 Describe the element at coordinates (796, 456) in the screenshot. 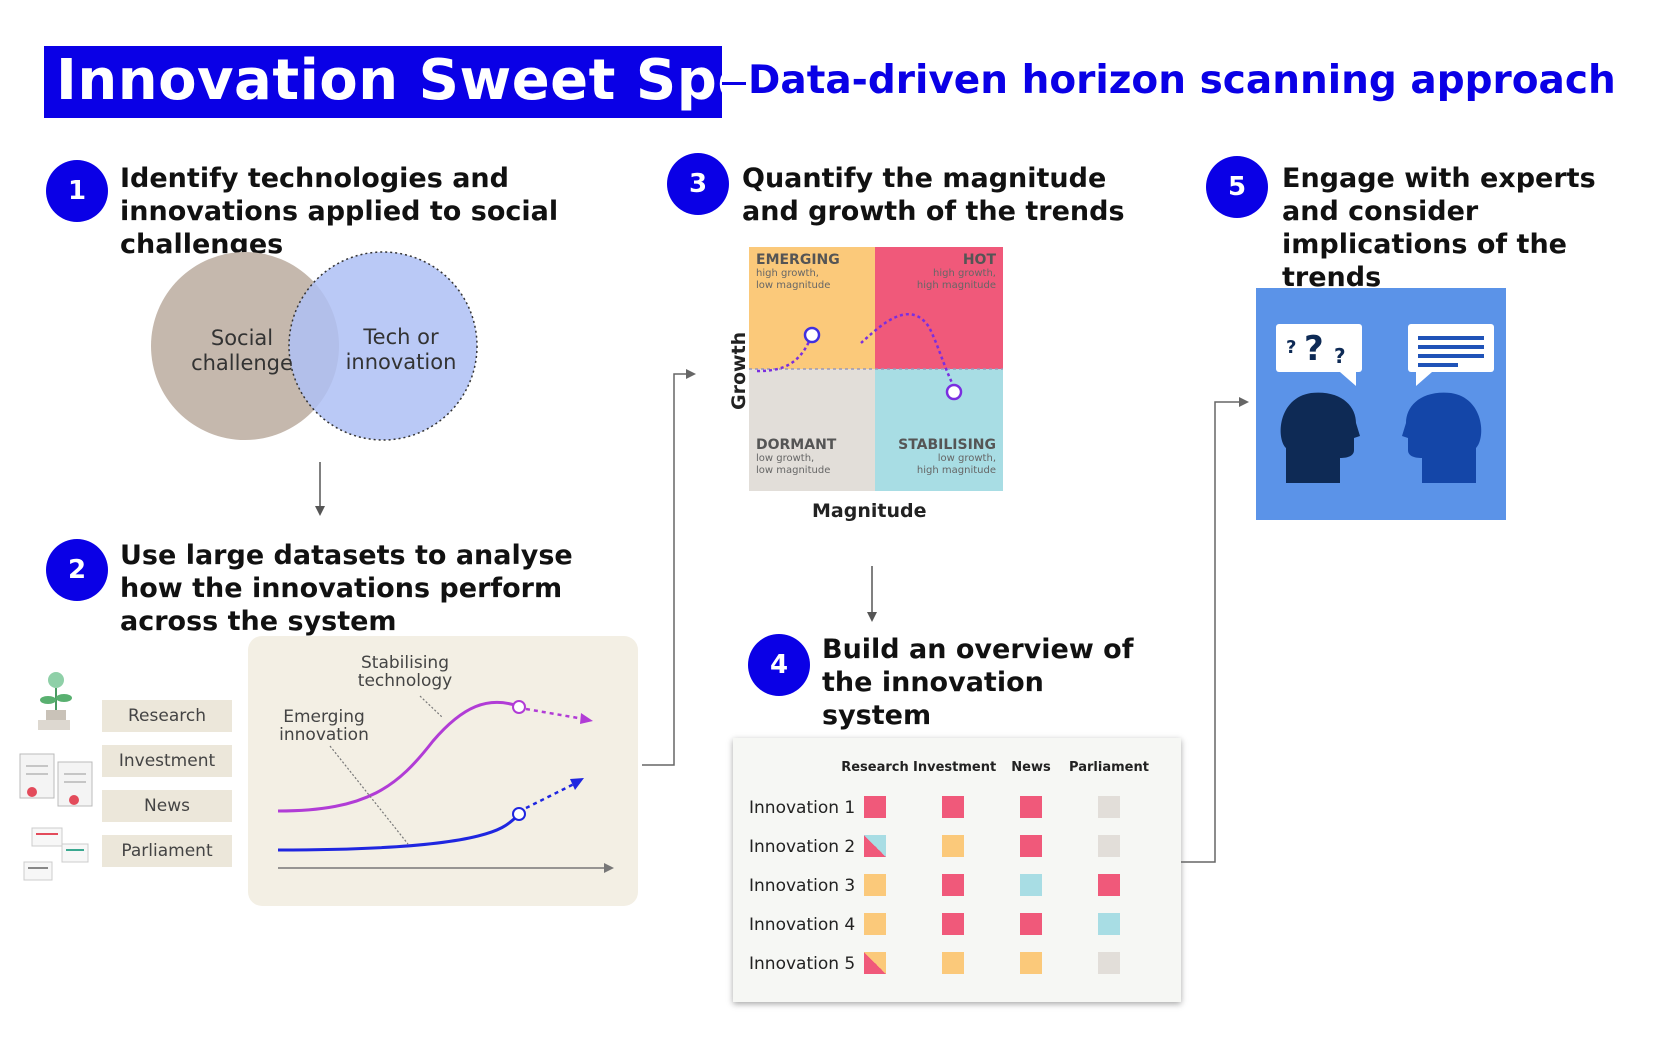

I see `dormant-label: DORMANT low growth, low magnitude` at that location.